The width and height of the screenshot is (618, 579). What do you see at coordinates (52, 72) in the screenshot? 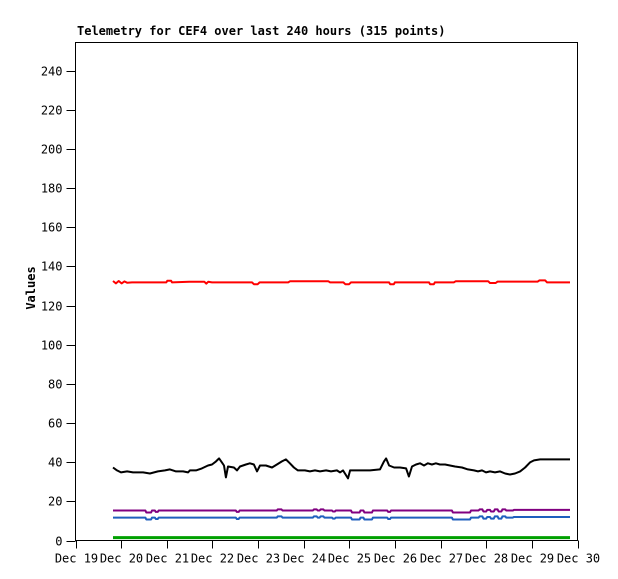
I see `y-axis-tick-label: 240` at bounding box center [52, 72].